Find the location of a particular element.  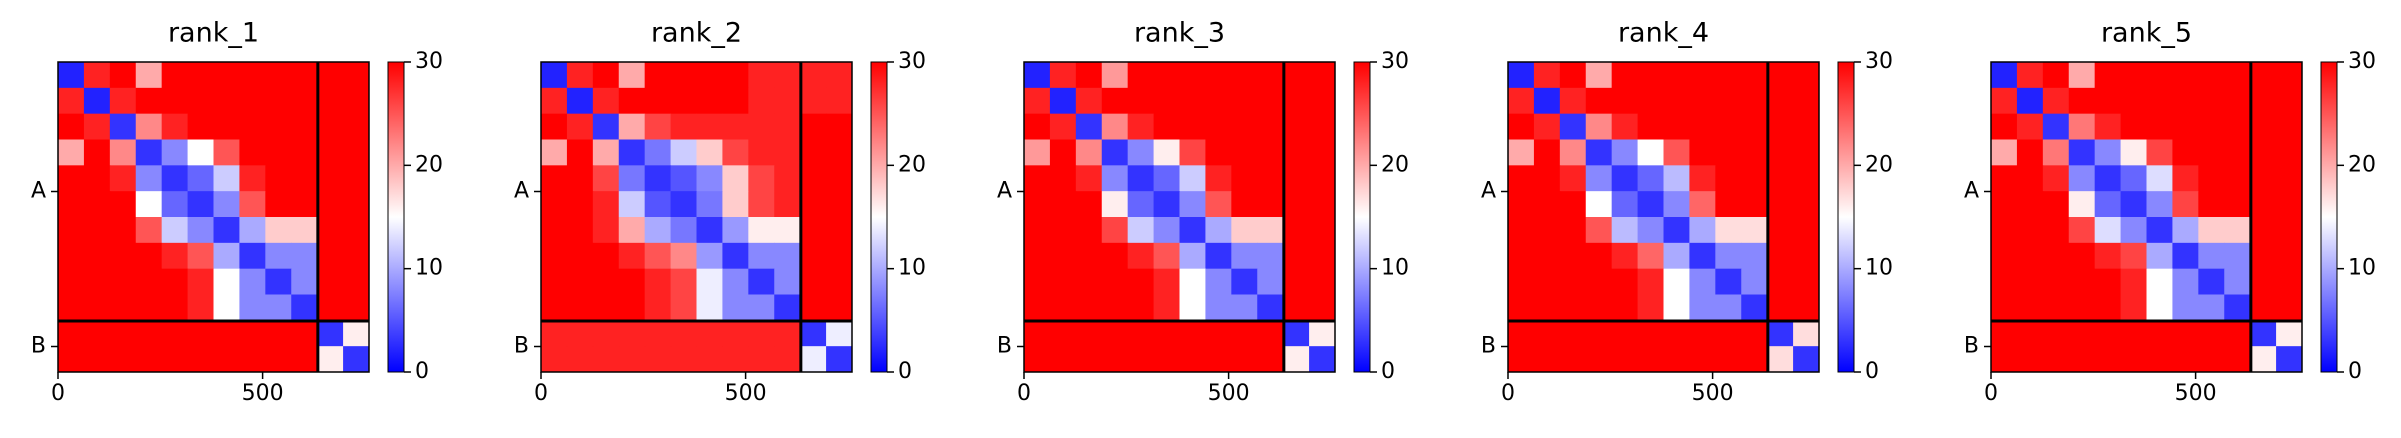

colorbar is located at coordinates (1846, 217).